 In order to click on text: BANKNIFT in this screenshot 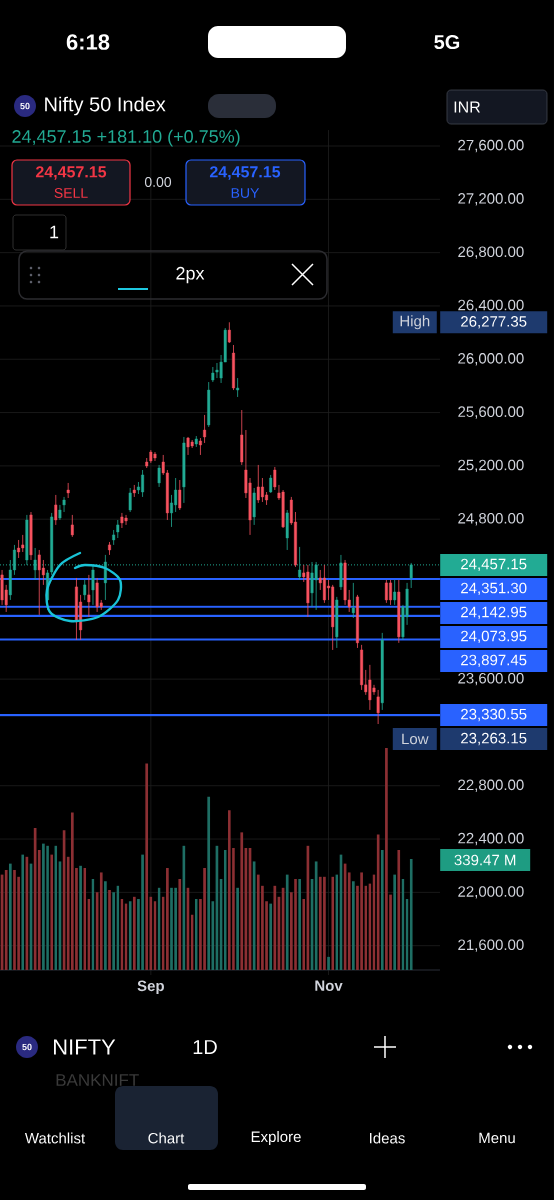, I will do `click(97, 1080)`.